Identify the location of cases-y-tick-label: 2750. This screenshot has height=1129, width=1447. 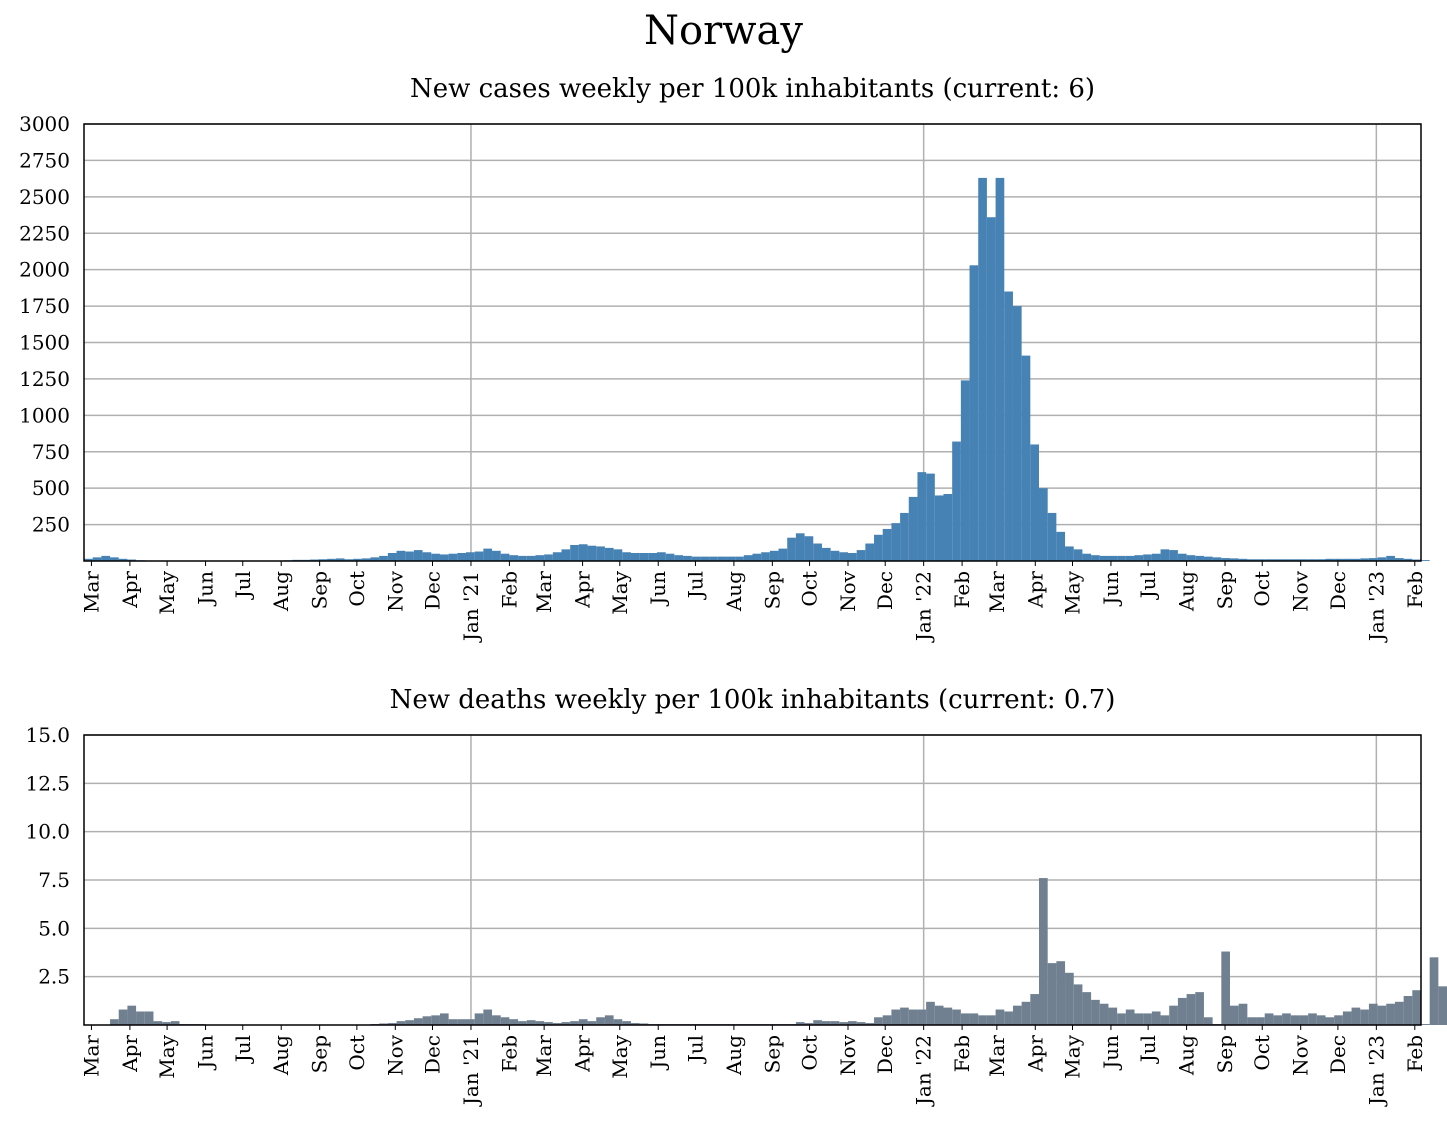
(44, 160).